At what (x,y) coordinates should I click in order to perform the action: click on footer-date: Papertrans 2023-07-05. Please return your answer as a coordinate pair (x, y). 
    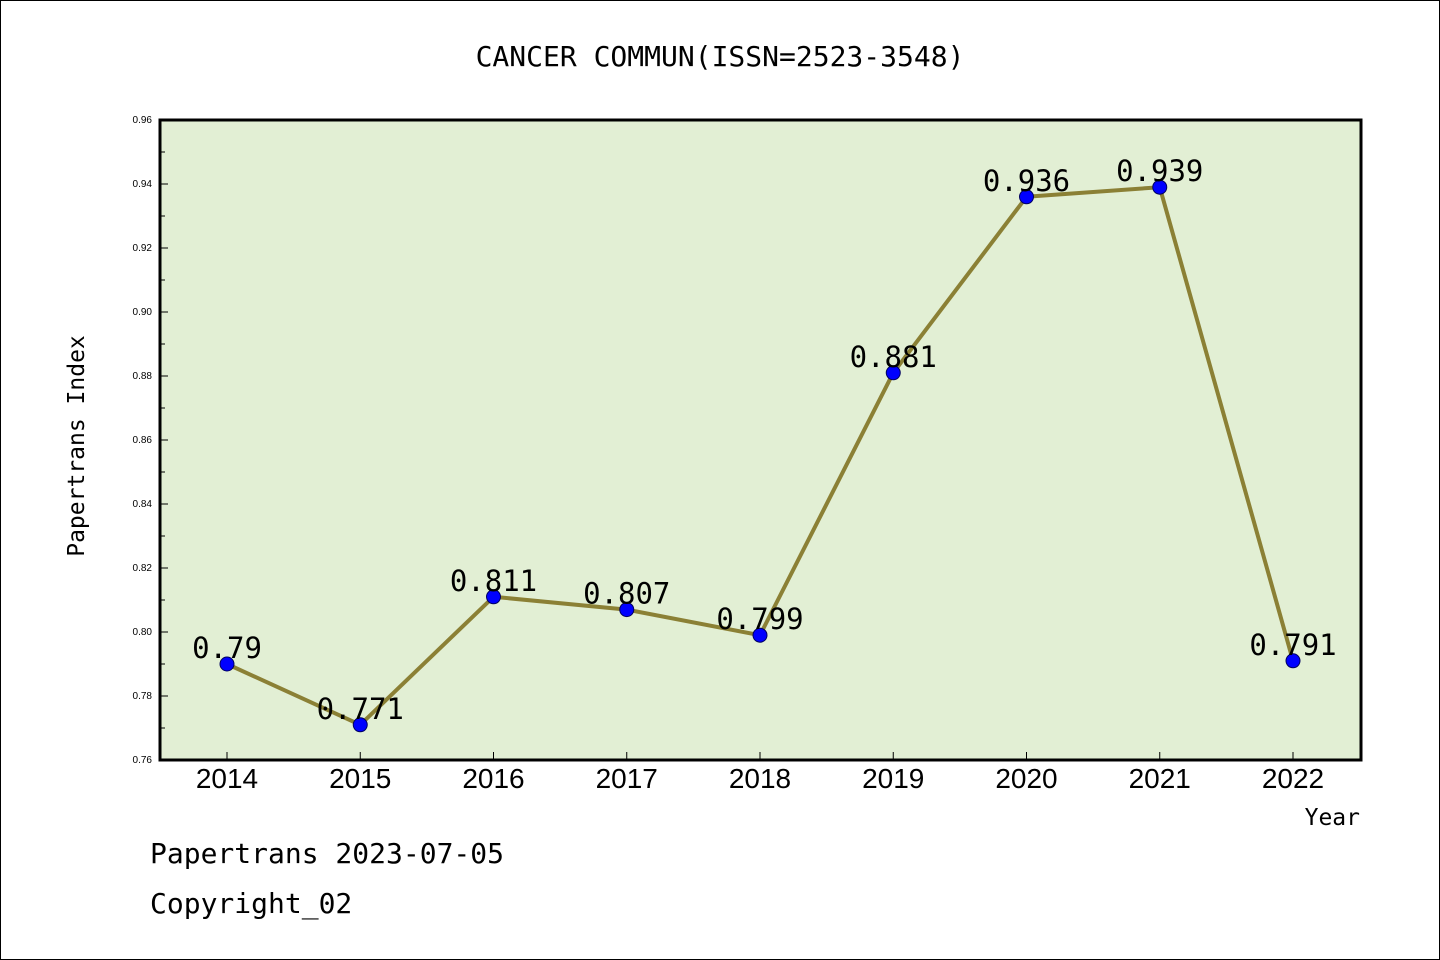
    Looking at the image, I should click on (327, 853).